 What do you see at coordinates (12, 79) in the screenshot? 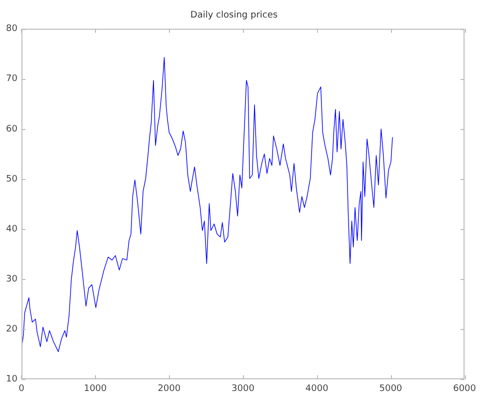
I see `y-tick-label: 70` at bounding box center [12, 79].